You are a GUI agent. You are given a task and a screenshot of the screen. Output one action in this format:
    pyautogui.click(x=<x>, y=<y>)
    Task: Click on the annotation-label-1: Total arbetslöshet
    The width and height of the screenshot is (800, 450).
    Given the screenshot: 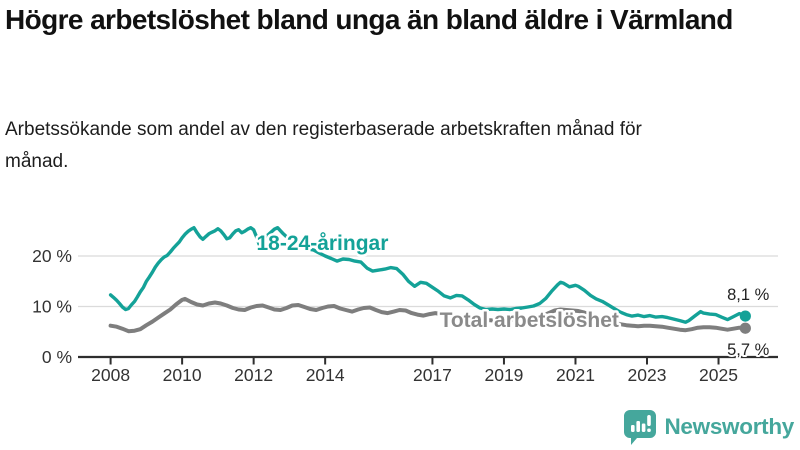 What is the action you would take?
    pyautogui.click(x=529, y=320)
    